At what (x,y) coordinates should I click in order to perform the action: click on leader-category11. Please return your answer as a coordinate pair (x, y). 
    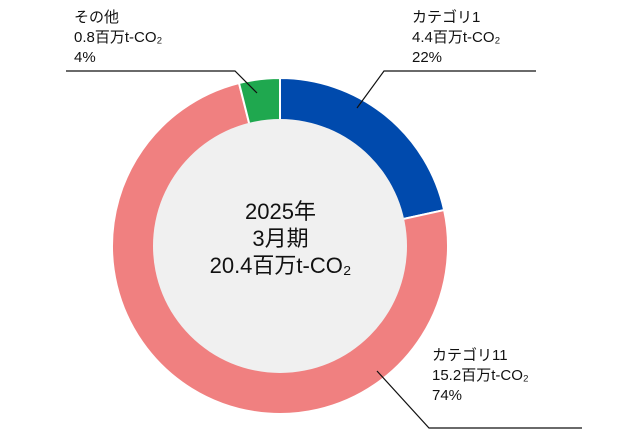
    Looking at the image, I should click on (479, 399).